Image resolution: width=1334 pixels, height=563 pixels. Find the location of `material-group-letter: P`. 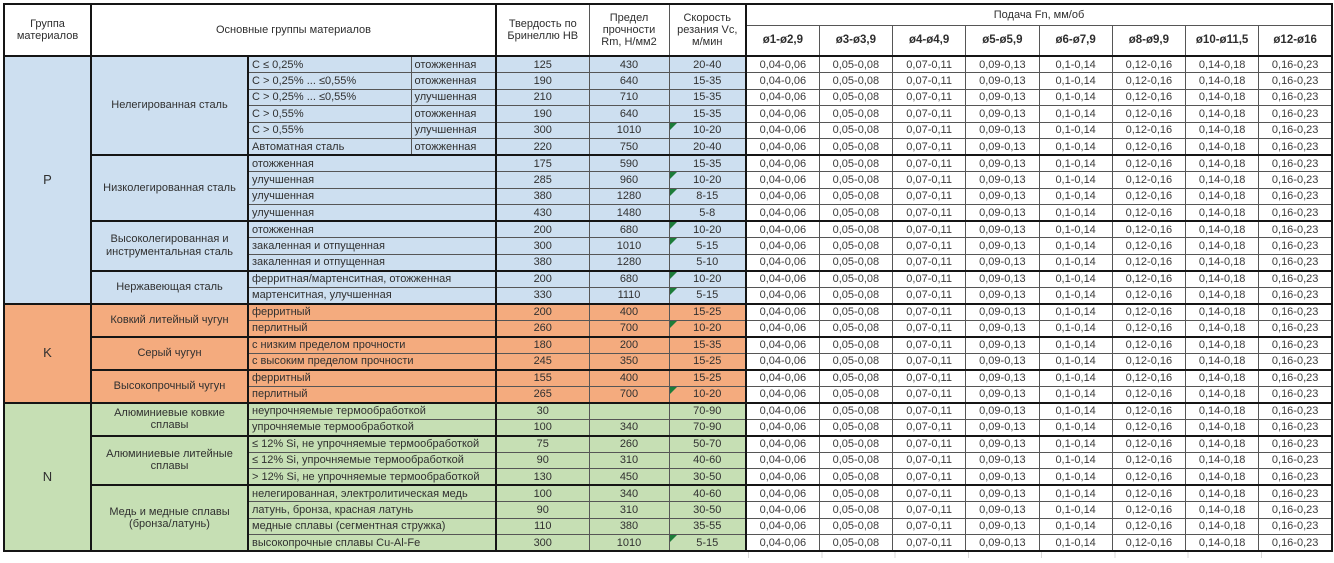

material-group-letter: P is located at coordinates (47, 179).